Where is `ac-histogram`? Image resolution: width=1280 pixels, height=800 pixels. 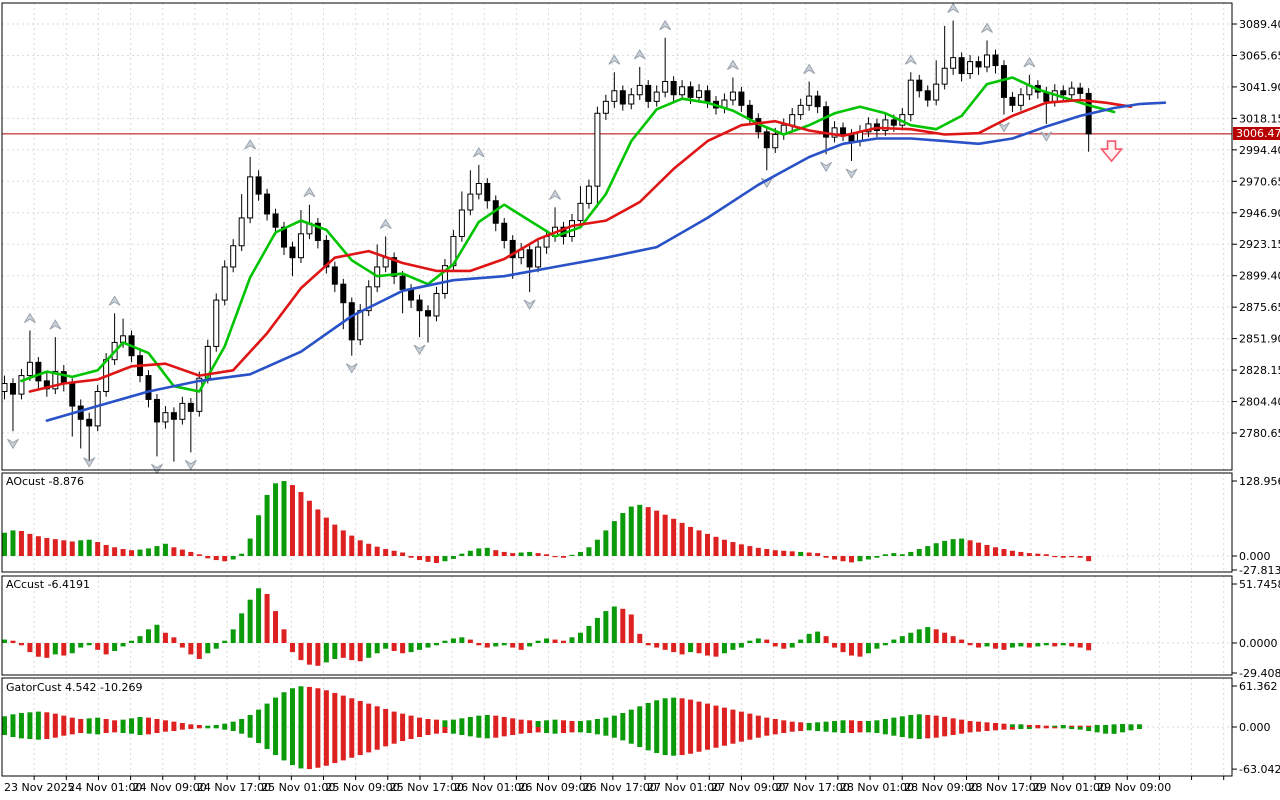
ac-histogram is located at coordinates (547, 627).